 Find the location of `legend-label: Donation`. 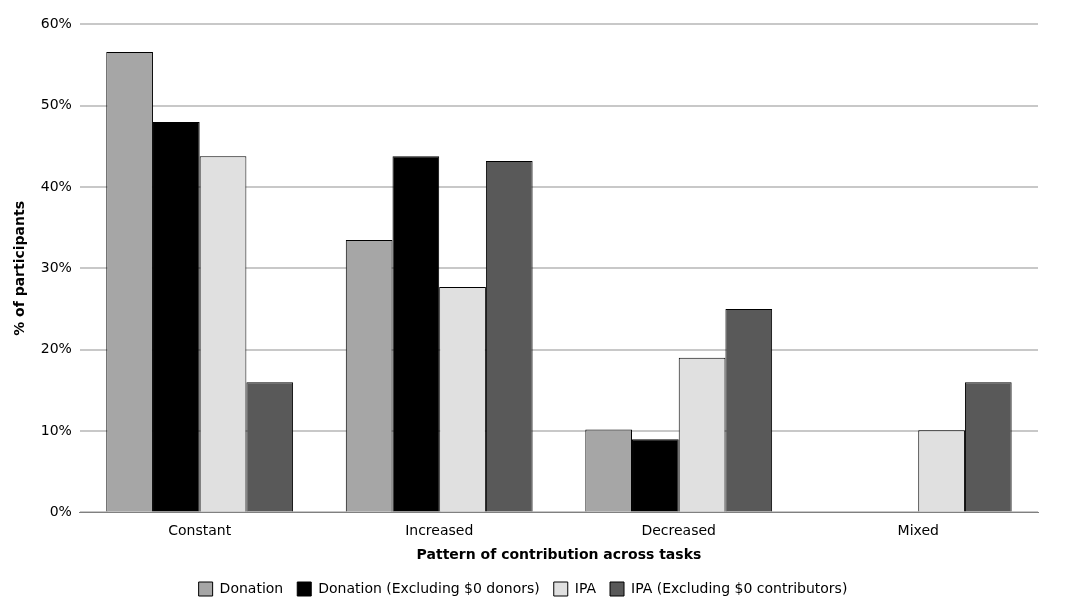

legend-label: Donation is located at coordinates (251, 587).